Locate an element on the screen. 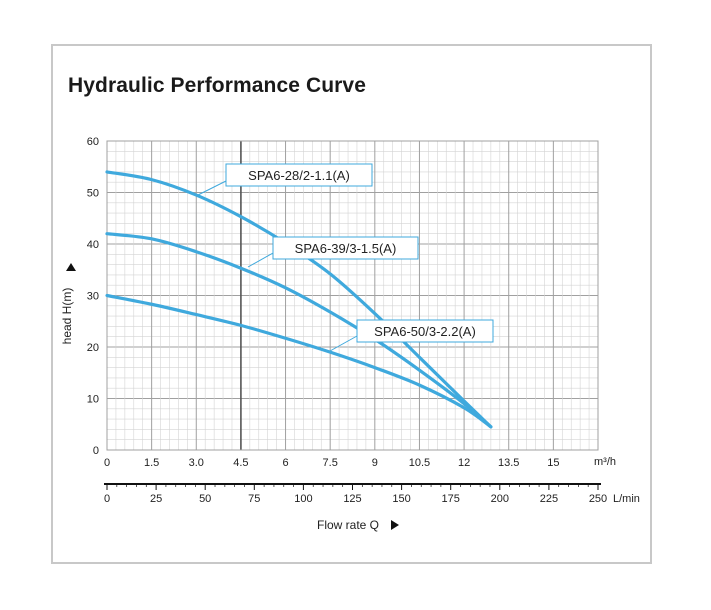  y-tick-label: 50 is located at coordinates (93, 194).